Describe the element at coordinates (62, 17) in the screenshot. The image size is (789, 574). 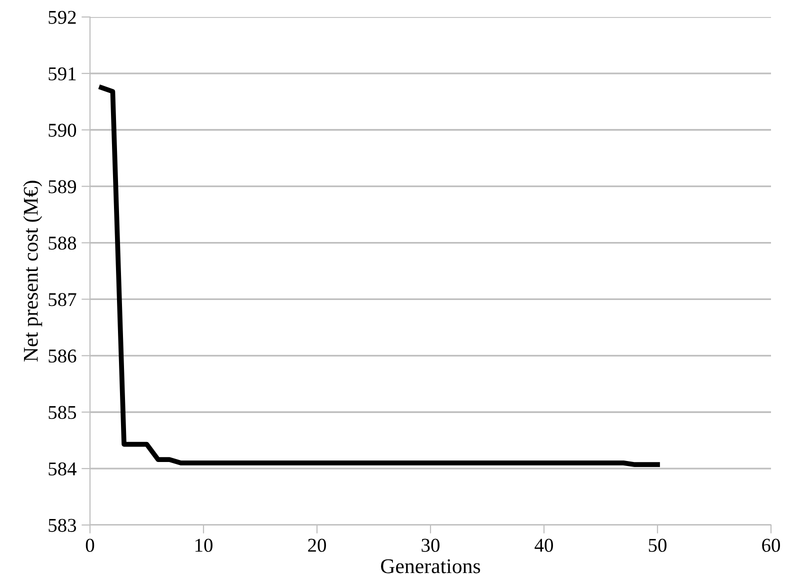
I see `y-tick-label: 592` at that location.